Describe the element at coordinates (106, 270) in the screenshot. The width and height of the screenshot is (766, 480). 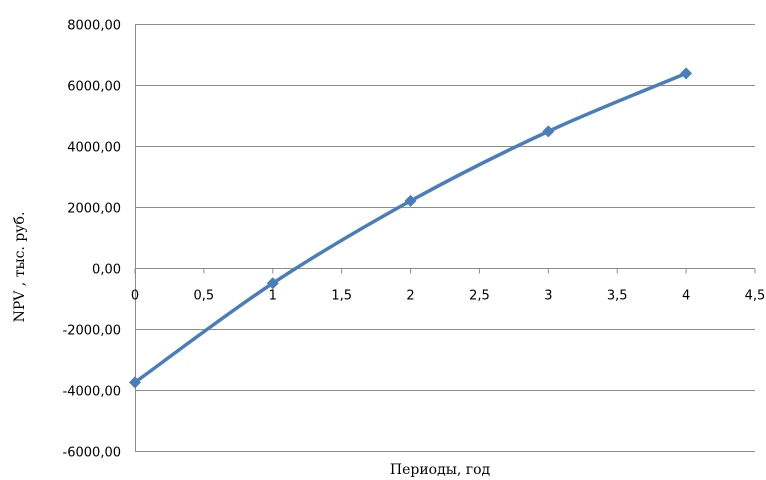
I see `y-tick-label: 0,00` at that location.